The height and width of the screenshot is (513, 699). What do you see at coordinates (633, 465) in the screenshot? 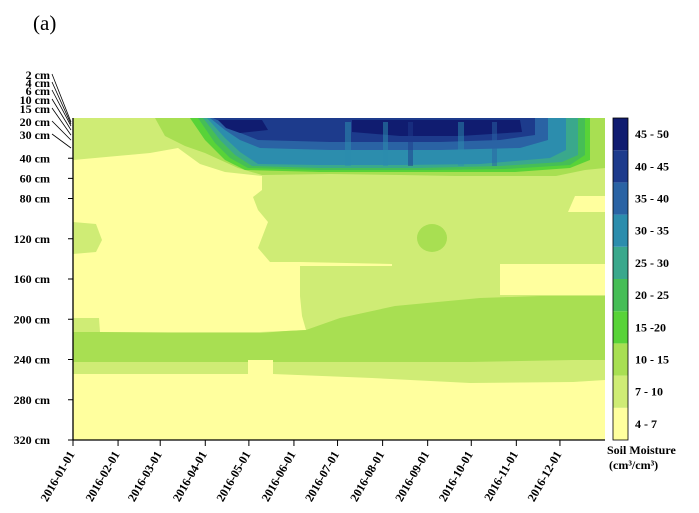
I see `legend-units: (cm³/cm³)` at bounding box center [633, 465].